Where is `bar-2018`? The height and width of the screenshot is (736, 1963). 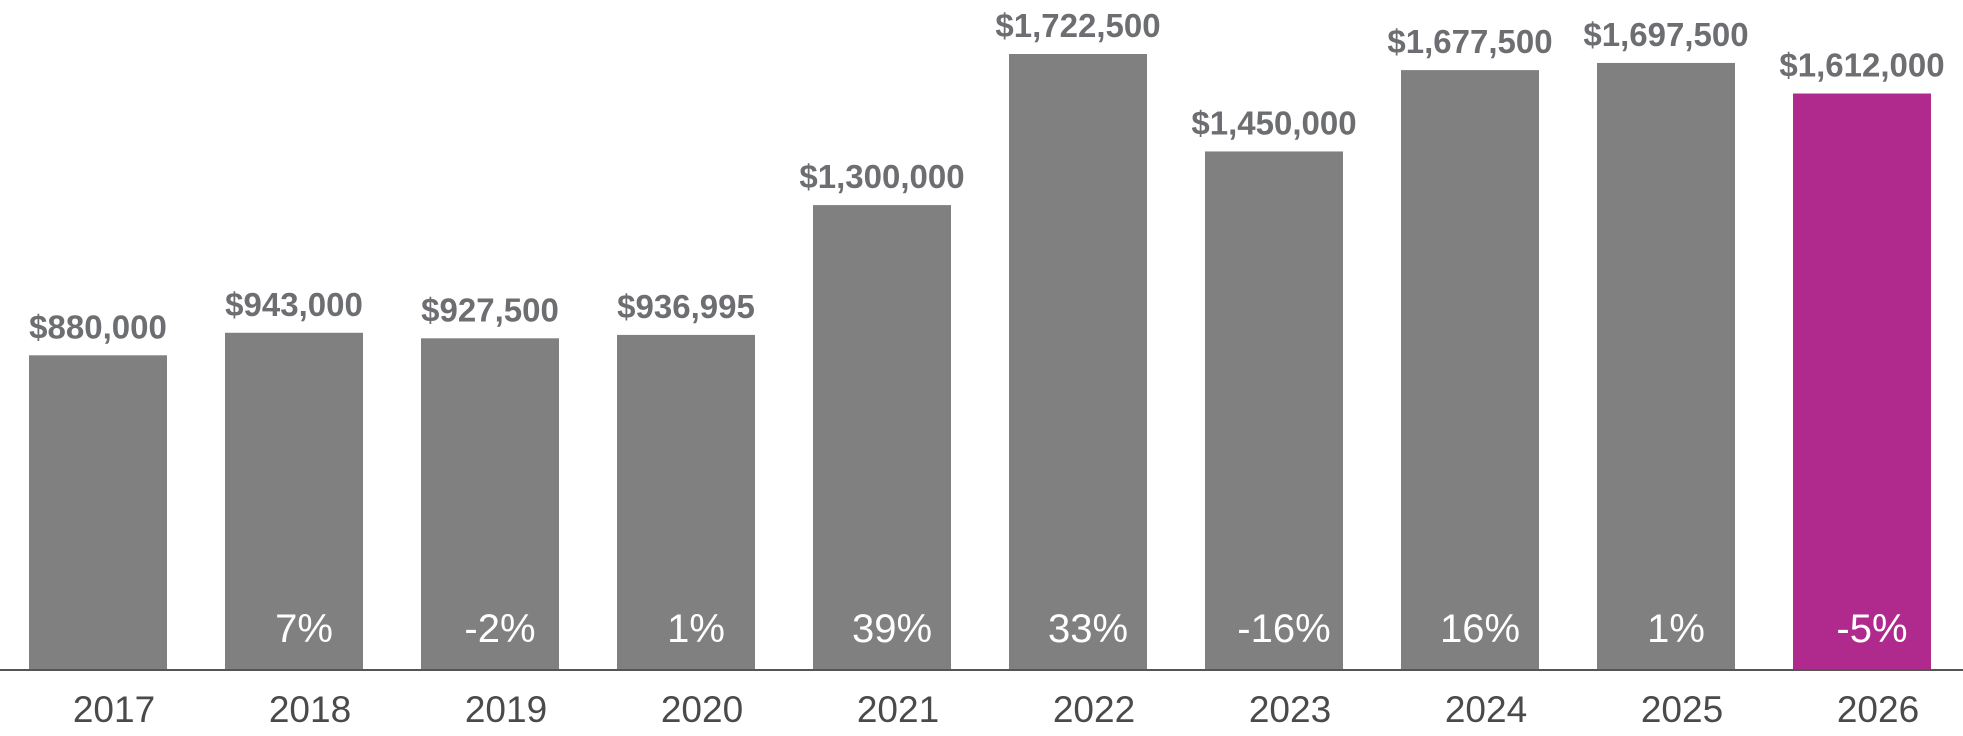
bar-2018 is located at coordinates (294, 501).